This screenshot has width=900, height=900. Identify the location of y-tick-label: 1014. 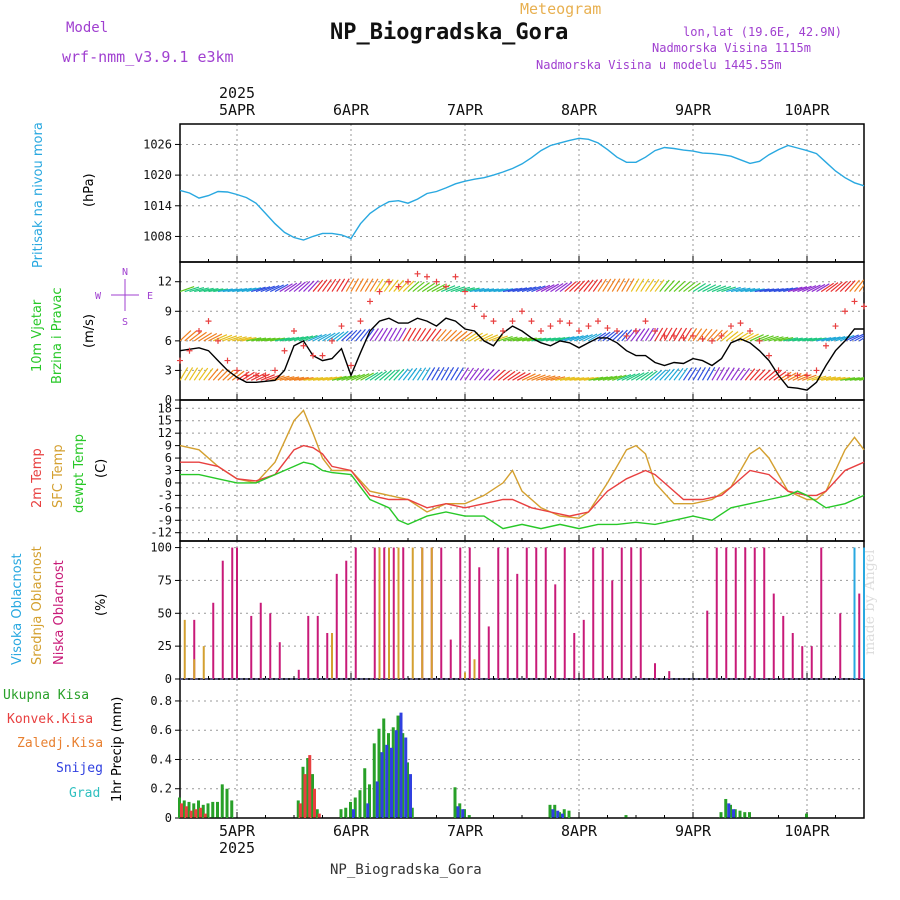
(157, 206).